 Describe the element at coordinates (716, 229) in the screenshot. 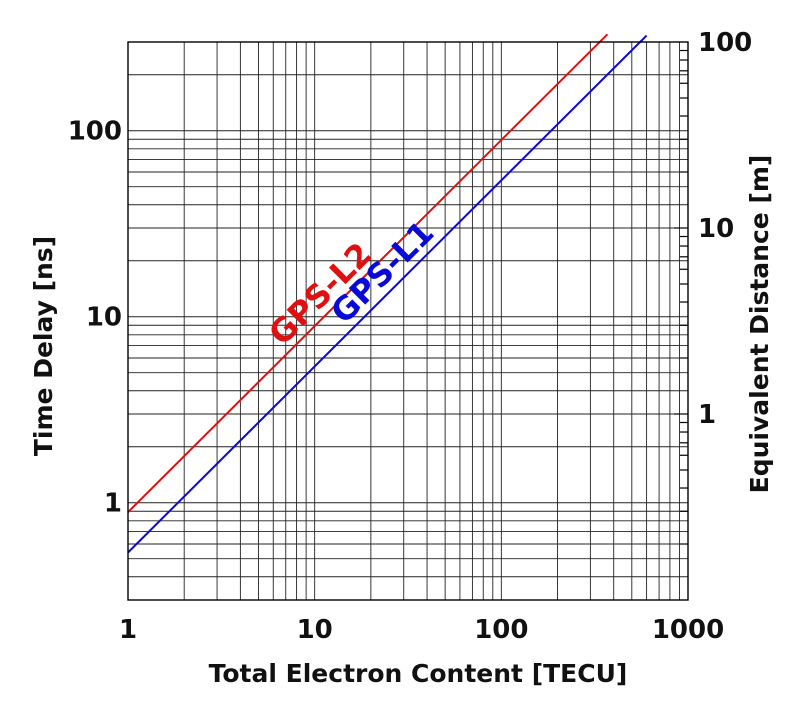

I see `y2-tick-label: 10` at that location.